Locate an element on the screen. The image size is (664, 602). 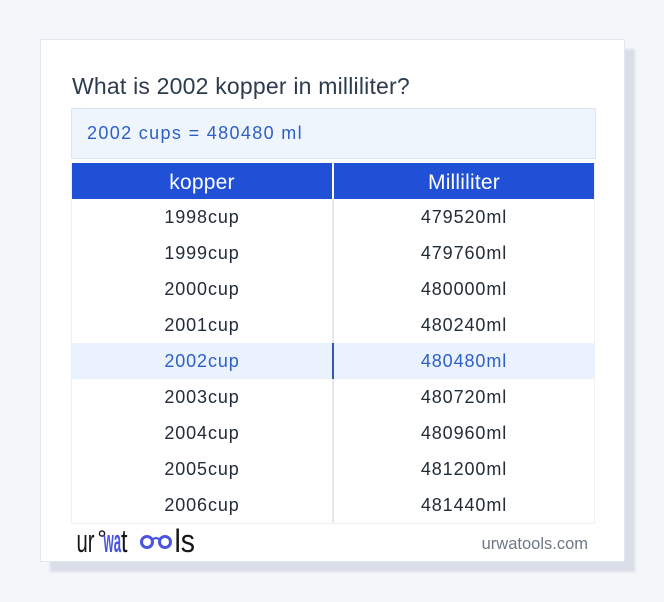
svg-text: wa is located at coordinates (112, 542).